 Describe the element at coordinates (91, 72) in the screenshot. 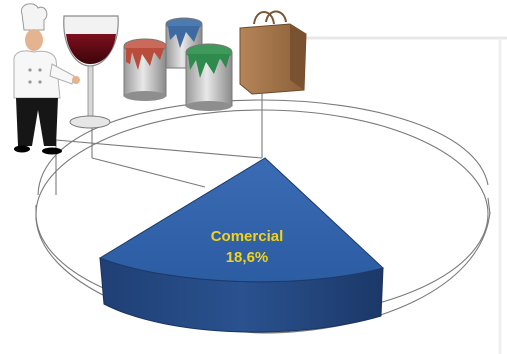

I see `wine-glass-icon` at that location.